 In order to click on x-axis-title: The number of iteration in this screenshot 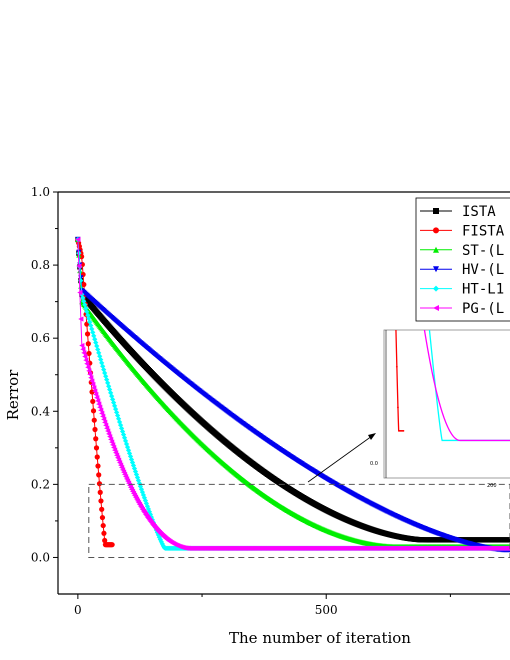, I will do `click(320, 638)`.